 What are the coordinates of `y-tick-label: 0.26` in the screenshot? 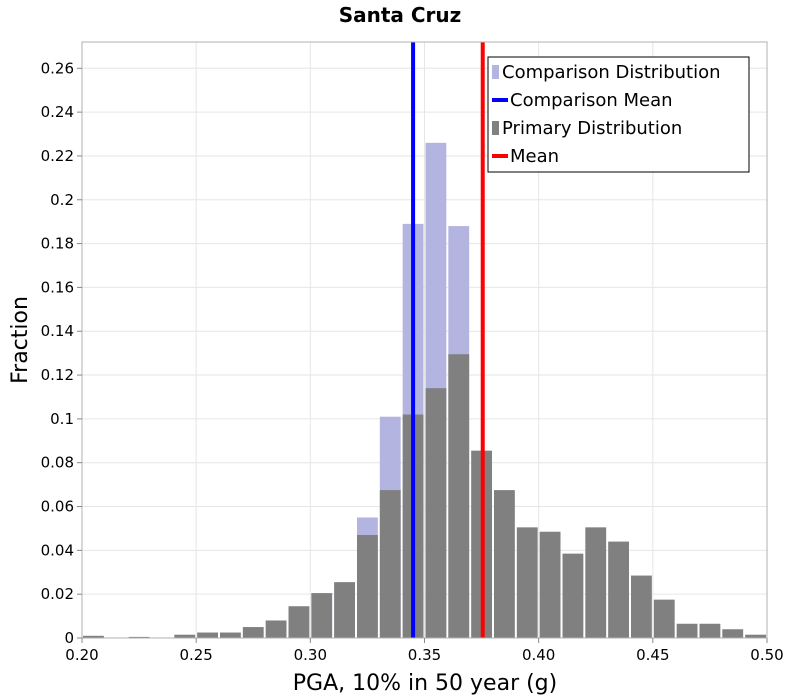 It's located at (57, 68).